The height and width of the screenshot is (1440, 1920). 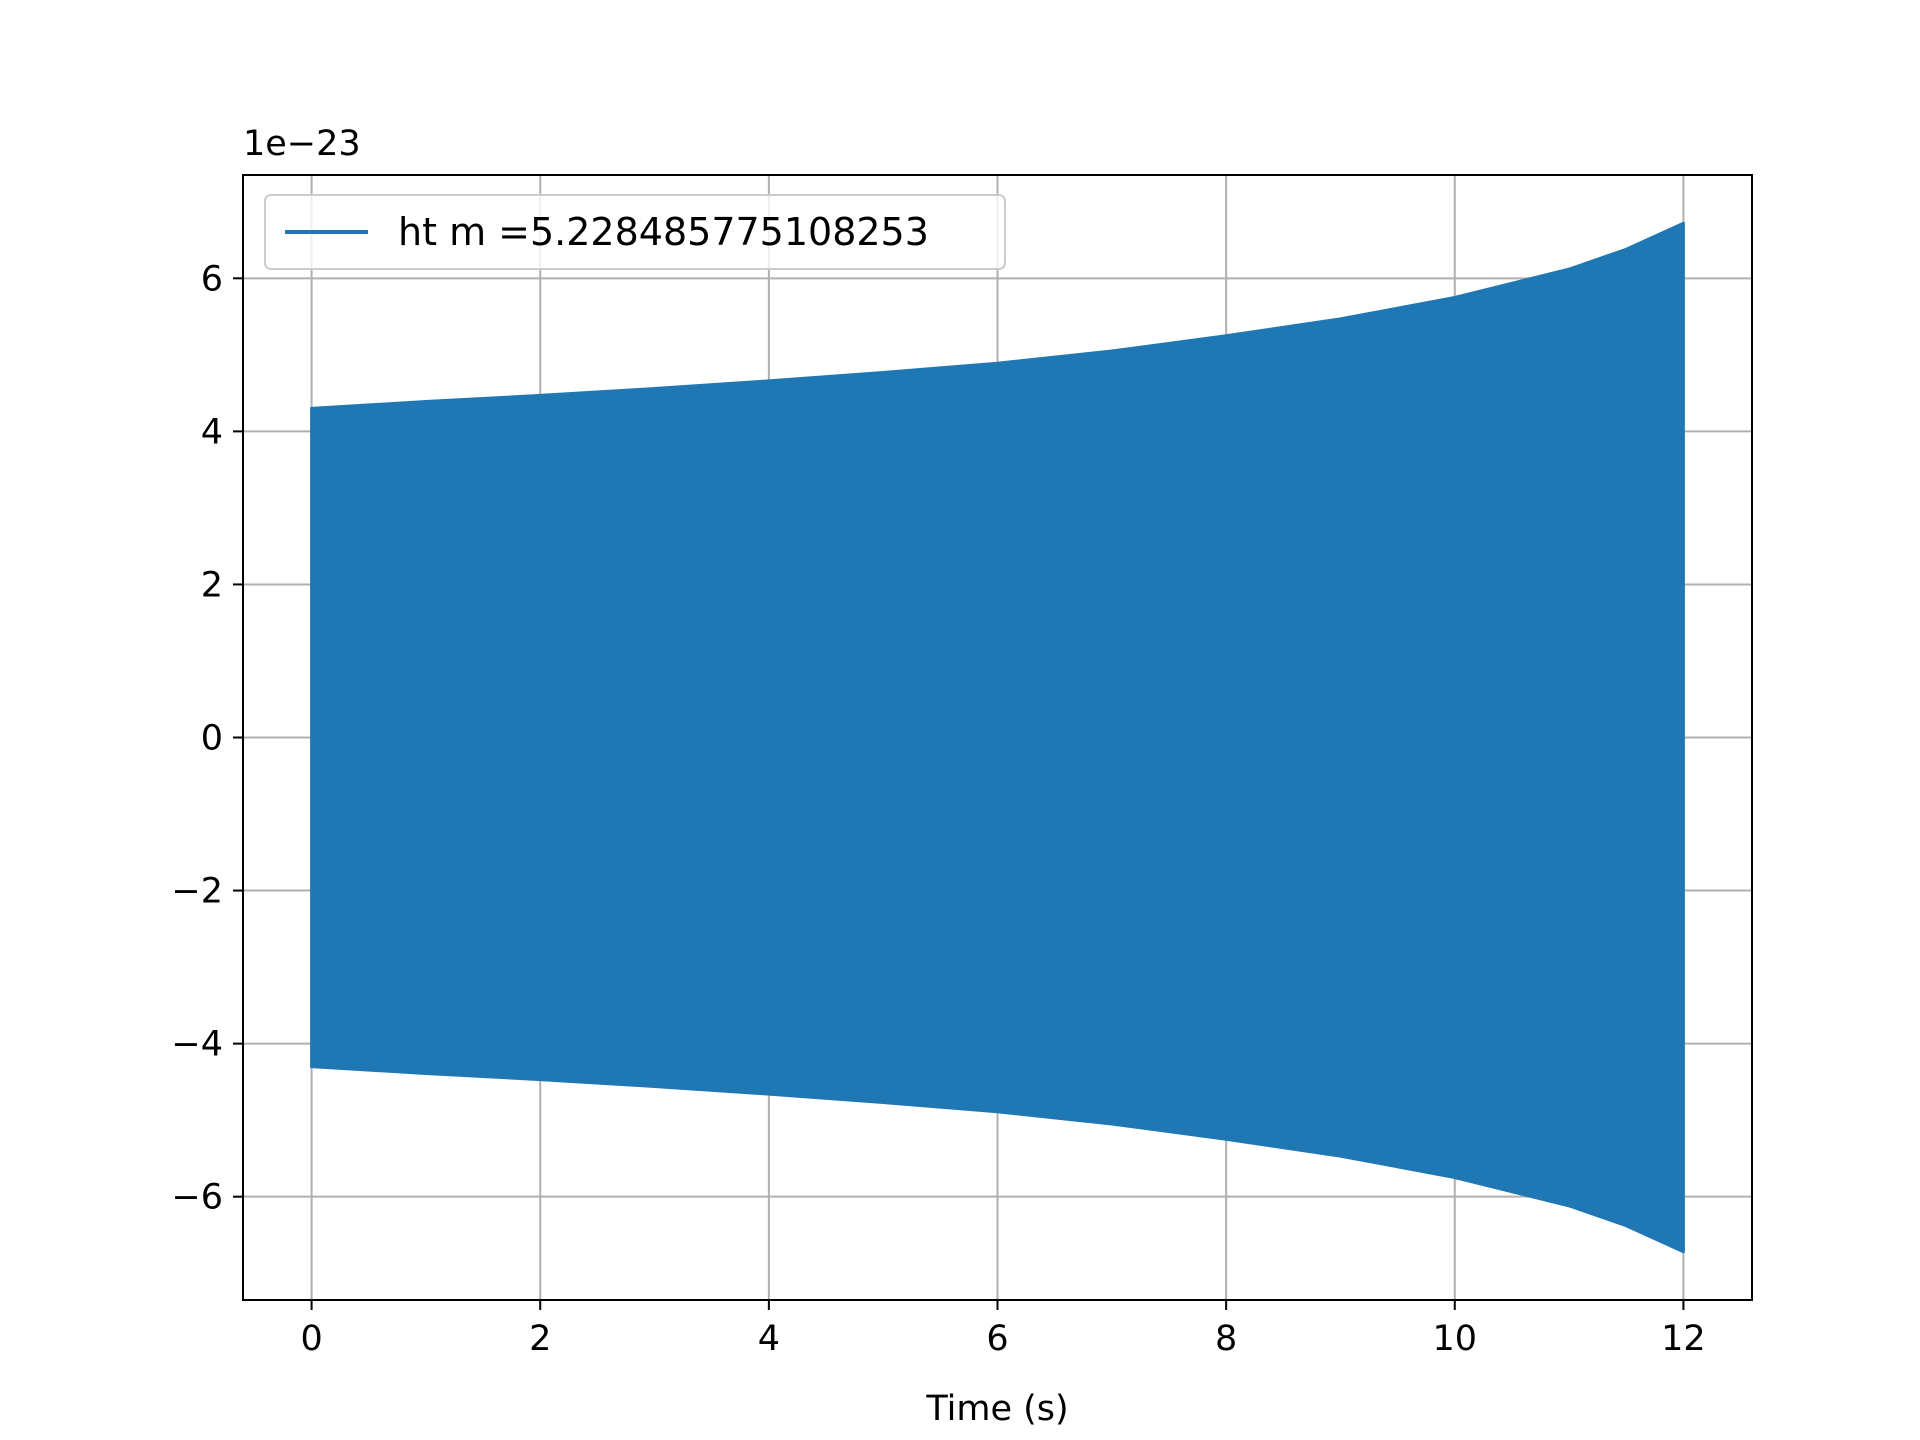 What do you see at coordinates (212, 739) in the screenshot?
I see `y-tick-label: 0` at bounding box center [212, 739].